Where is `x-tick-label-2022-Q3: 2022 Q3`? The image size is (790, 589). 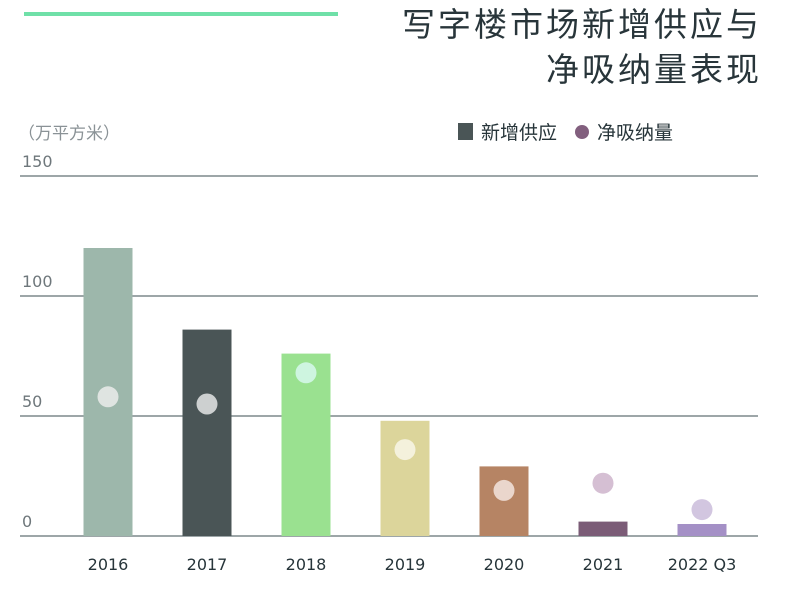 x-tick-label-2022-Q3: 2022 Q3 is located at coordinates (702, 564).